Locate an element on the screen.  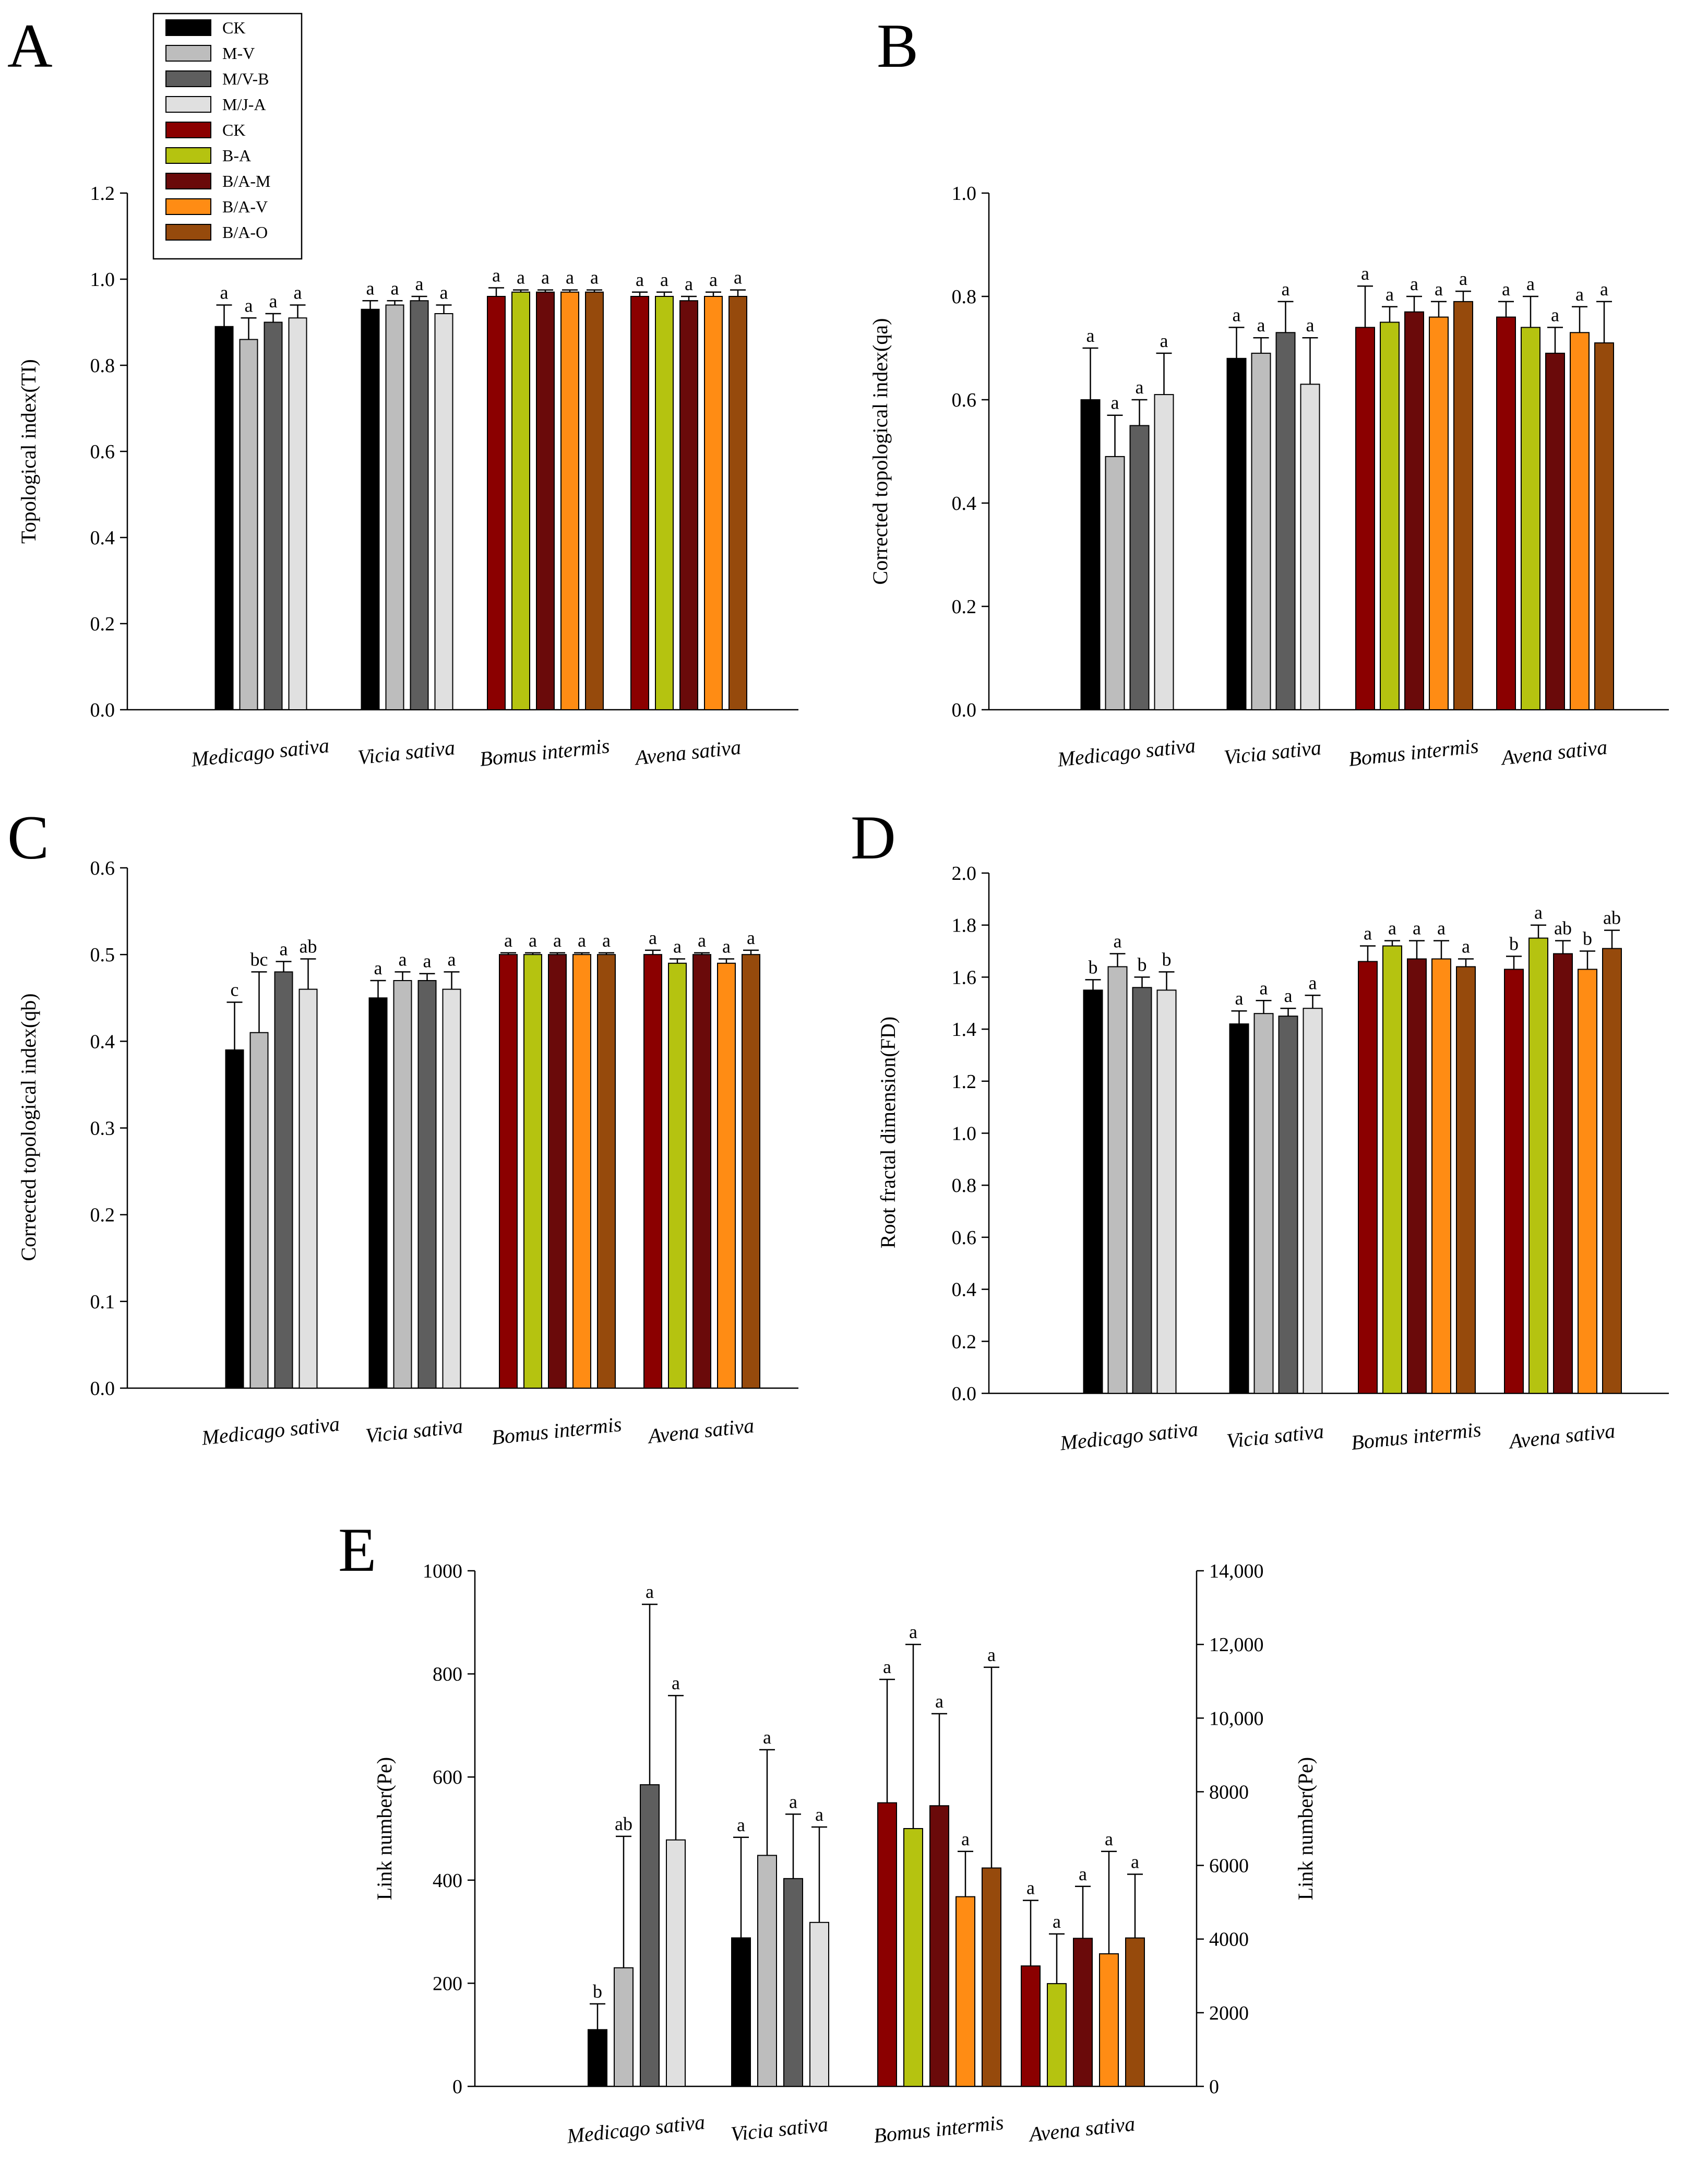
category-label: Avena sativa is located at coordinates (700, 1431).